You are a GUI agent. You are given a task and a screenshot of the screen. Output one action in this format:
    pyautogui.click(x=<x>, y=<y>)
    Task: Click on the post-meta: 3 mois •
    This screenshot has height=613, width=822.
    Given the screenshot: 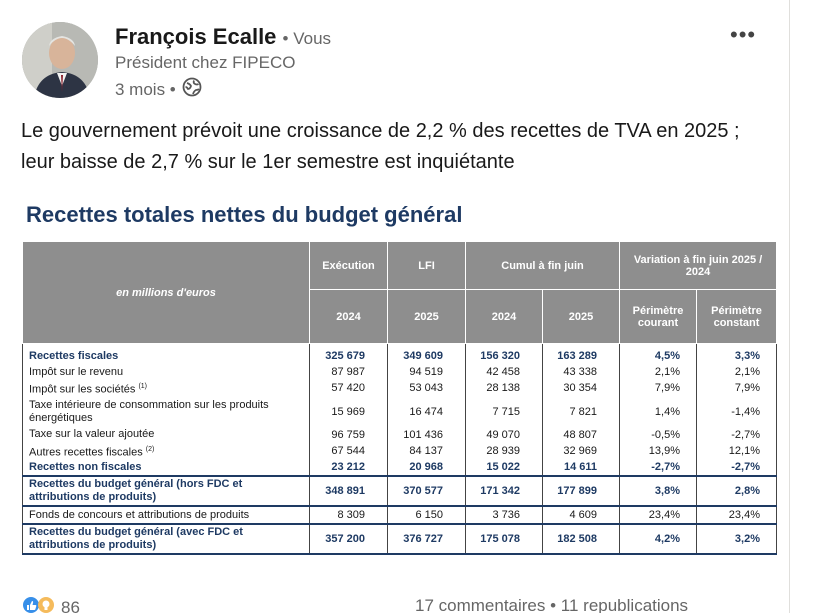 What is the action you would take?
    pyautogui.click(x=158, y=89)
    